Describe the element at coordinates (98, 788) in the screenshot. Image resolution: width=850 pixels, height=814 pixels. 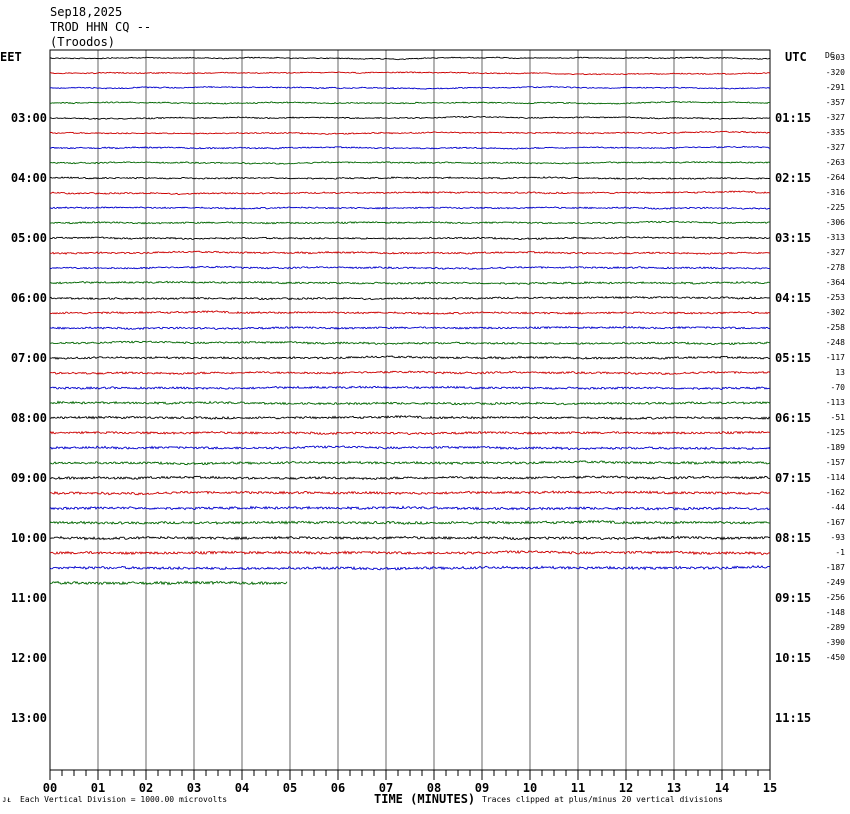
I see `x-tick-label: 01` at that location.